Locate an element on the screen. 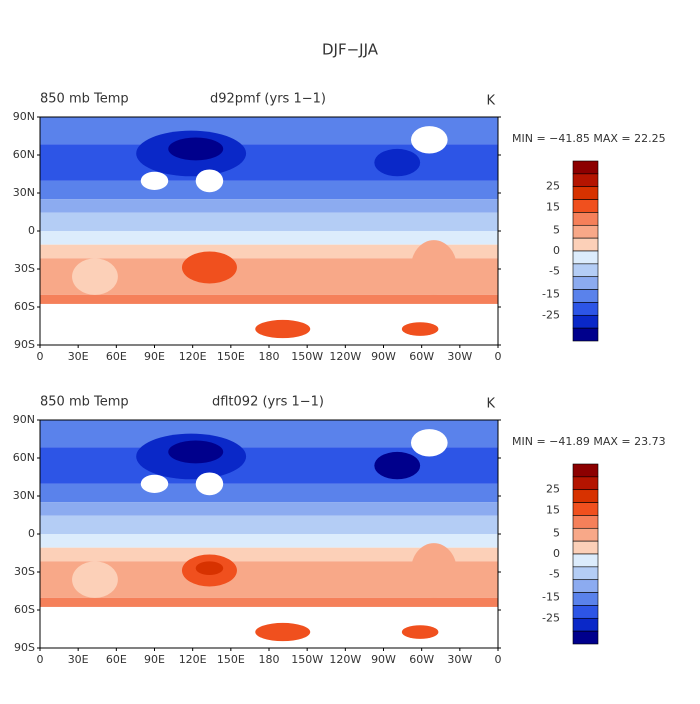 Image resolution: width=700 pixels, height=704 pixels. lon-label: 120W is located at coordinates (345, 659).